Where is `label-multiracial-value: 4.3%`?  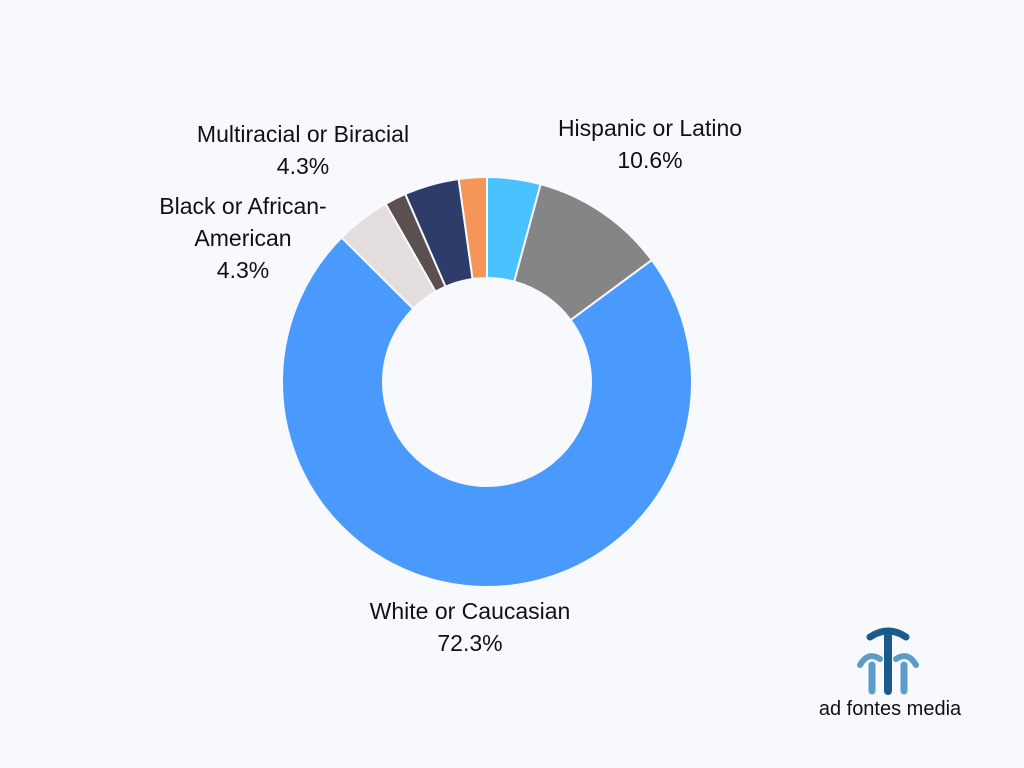 label-multiracial-value: 4.3% is located at coordinates (303, 166).